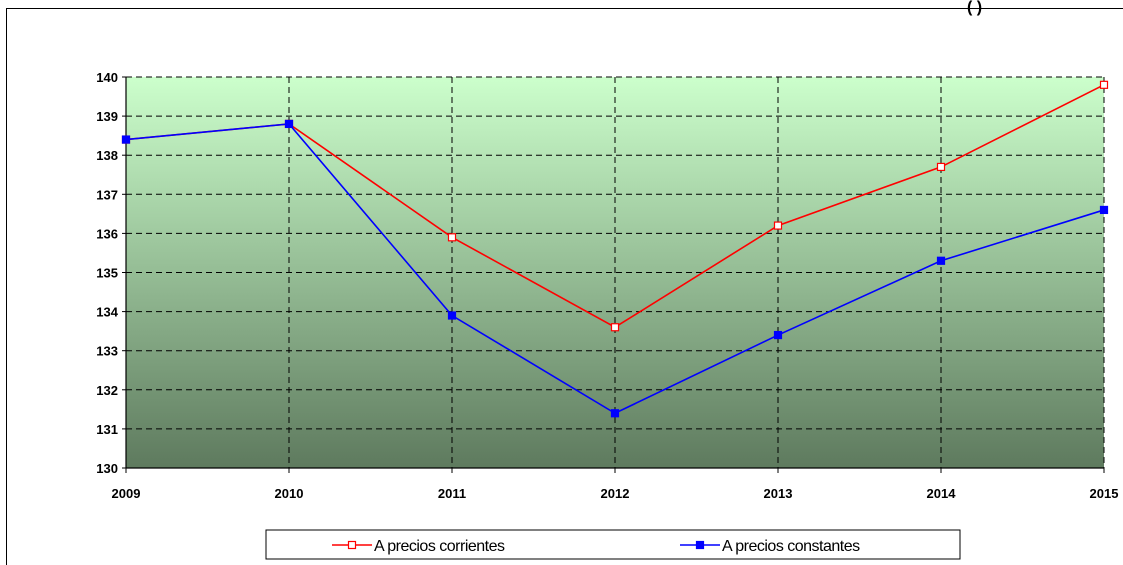 The height and width of the screenshot is (565, 1123). What do you see at coordinates (107, 233) in the screenshot?
I see `y-tick-label: 136` at bounding box center [107, 233].